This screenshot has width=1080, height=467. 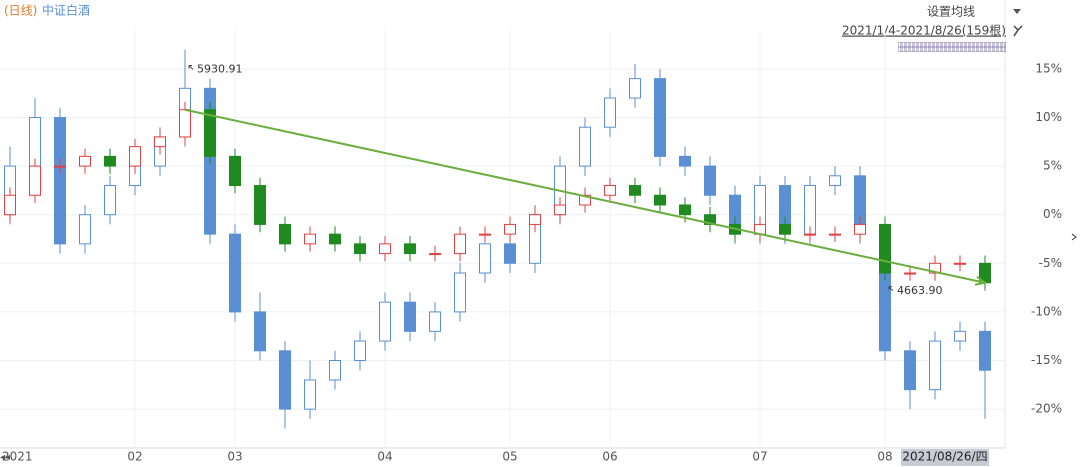 What do you see at coordinates (20, 11) in the screenshot?
I see `period-label: (日线)` at bounding box center [20, 11].